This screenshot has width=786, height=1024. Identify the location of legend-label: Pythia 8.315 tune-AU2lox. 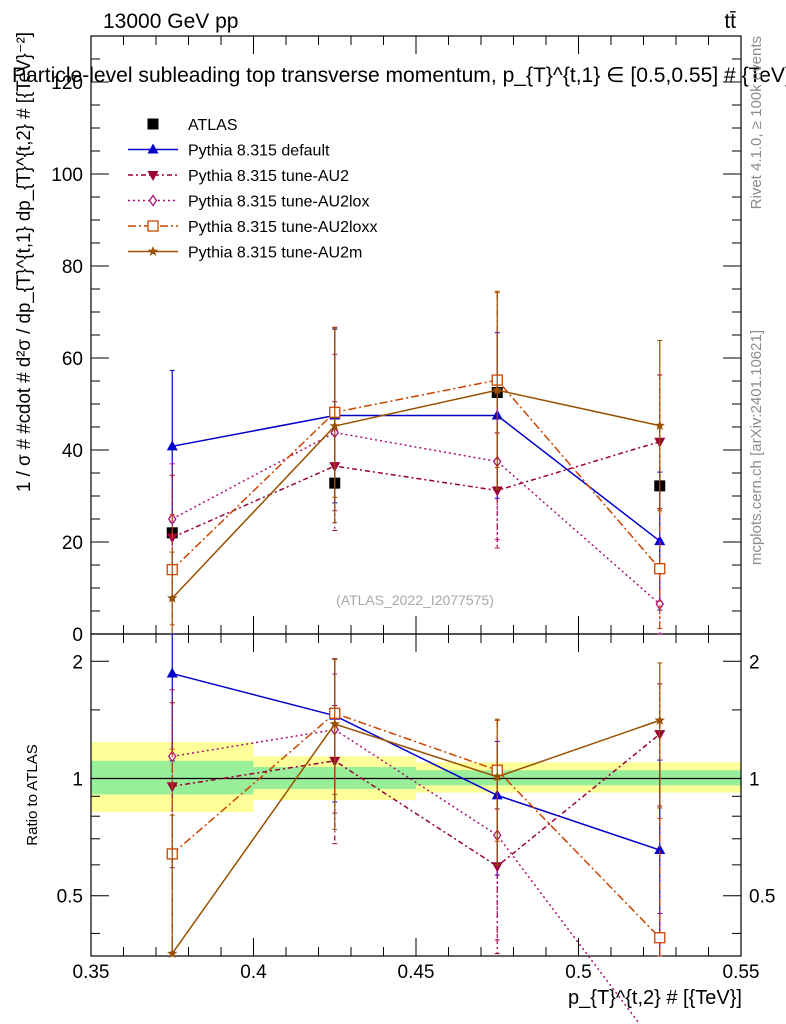
(278, 202).